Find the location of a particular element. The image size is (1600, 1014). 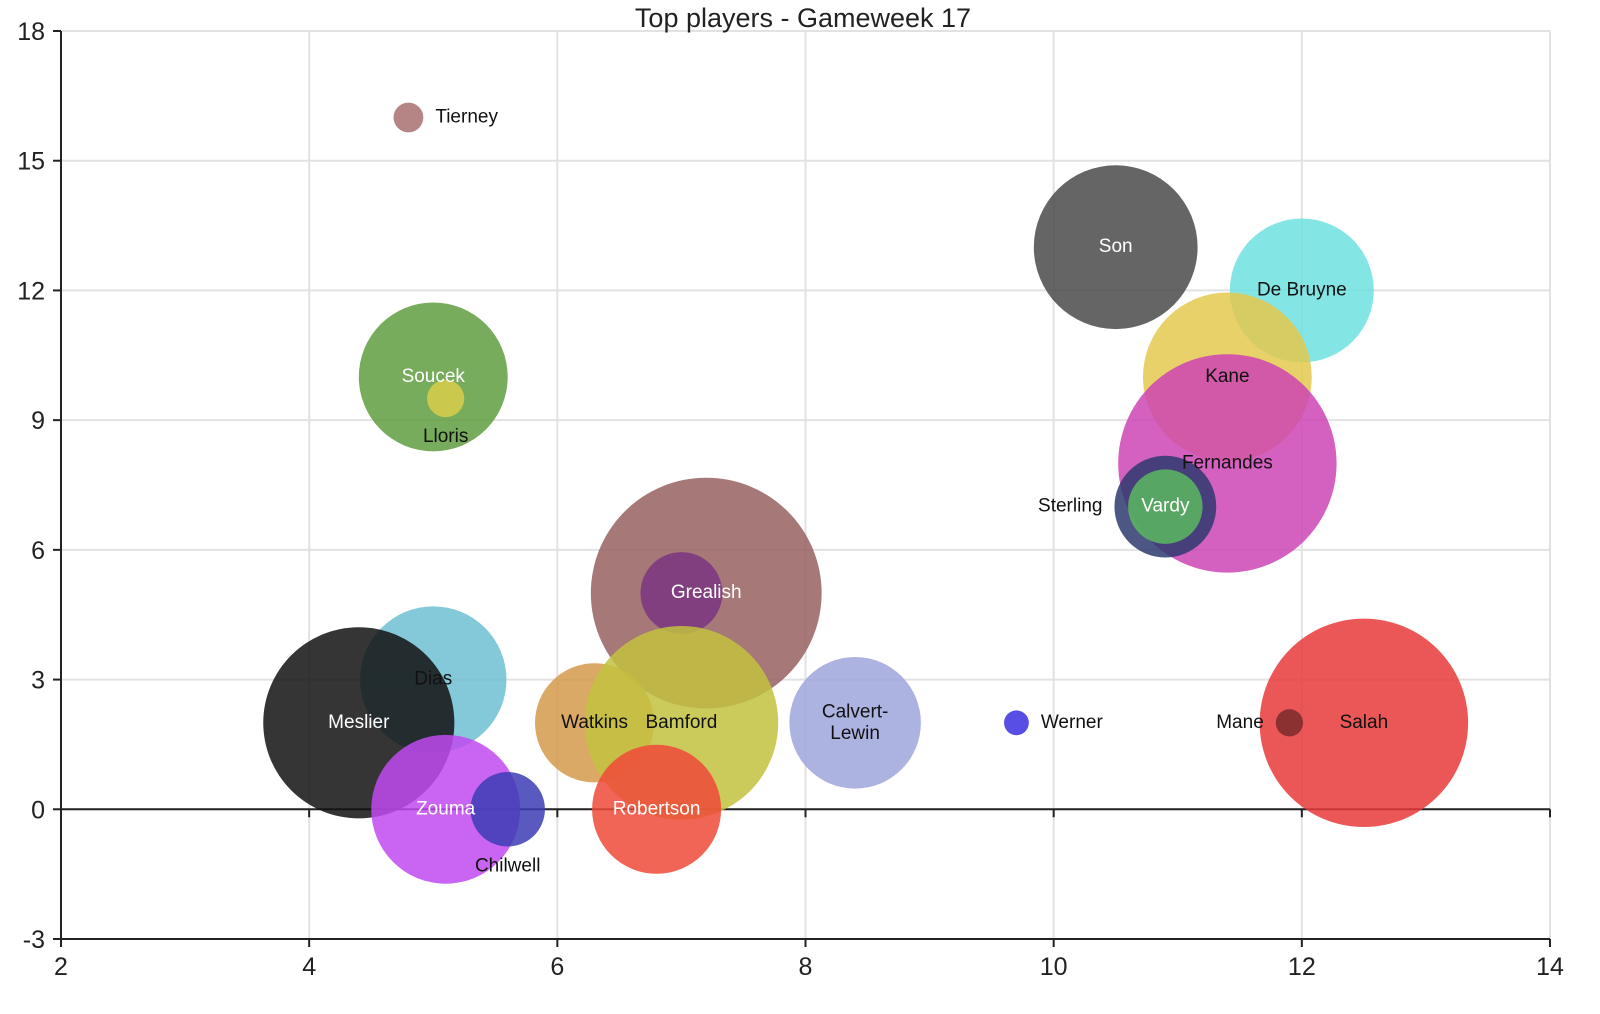

x-tick-label: 6 is located at coordinates (557, 967).